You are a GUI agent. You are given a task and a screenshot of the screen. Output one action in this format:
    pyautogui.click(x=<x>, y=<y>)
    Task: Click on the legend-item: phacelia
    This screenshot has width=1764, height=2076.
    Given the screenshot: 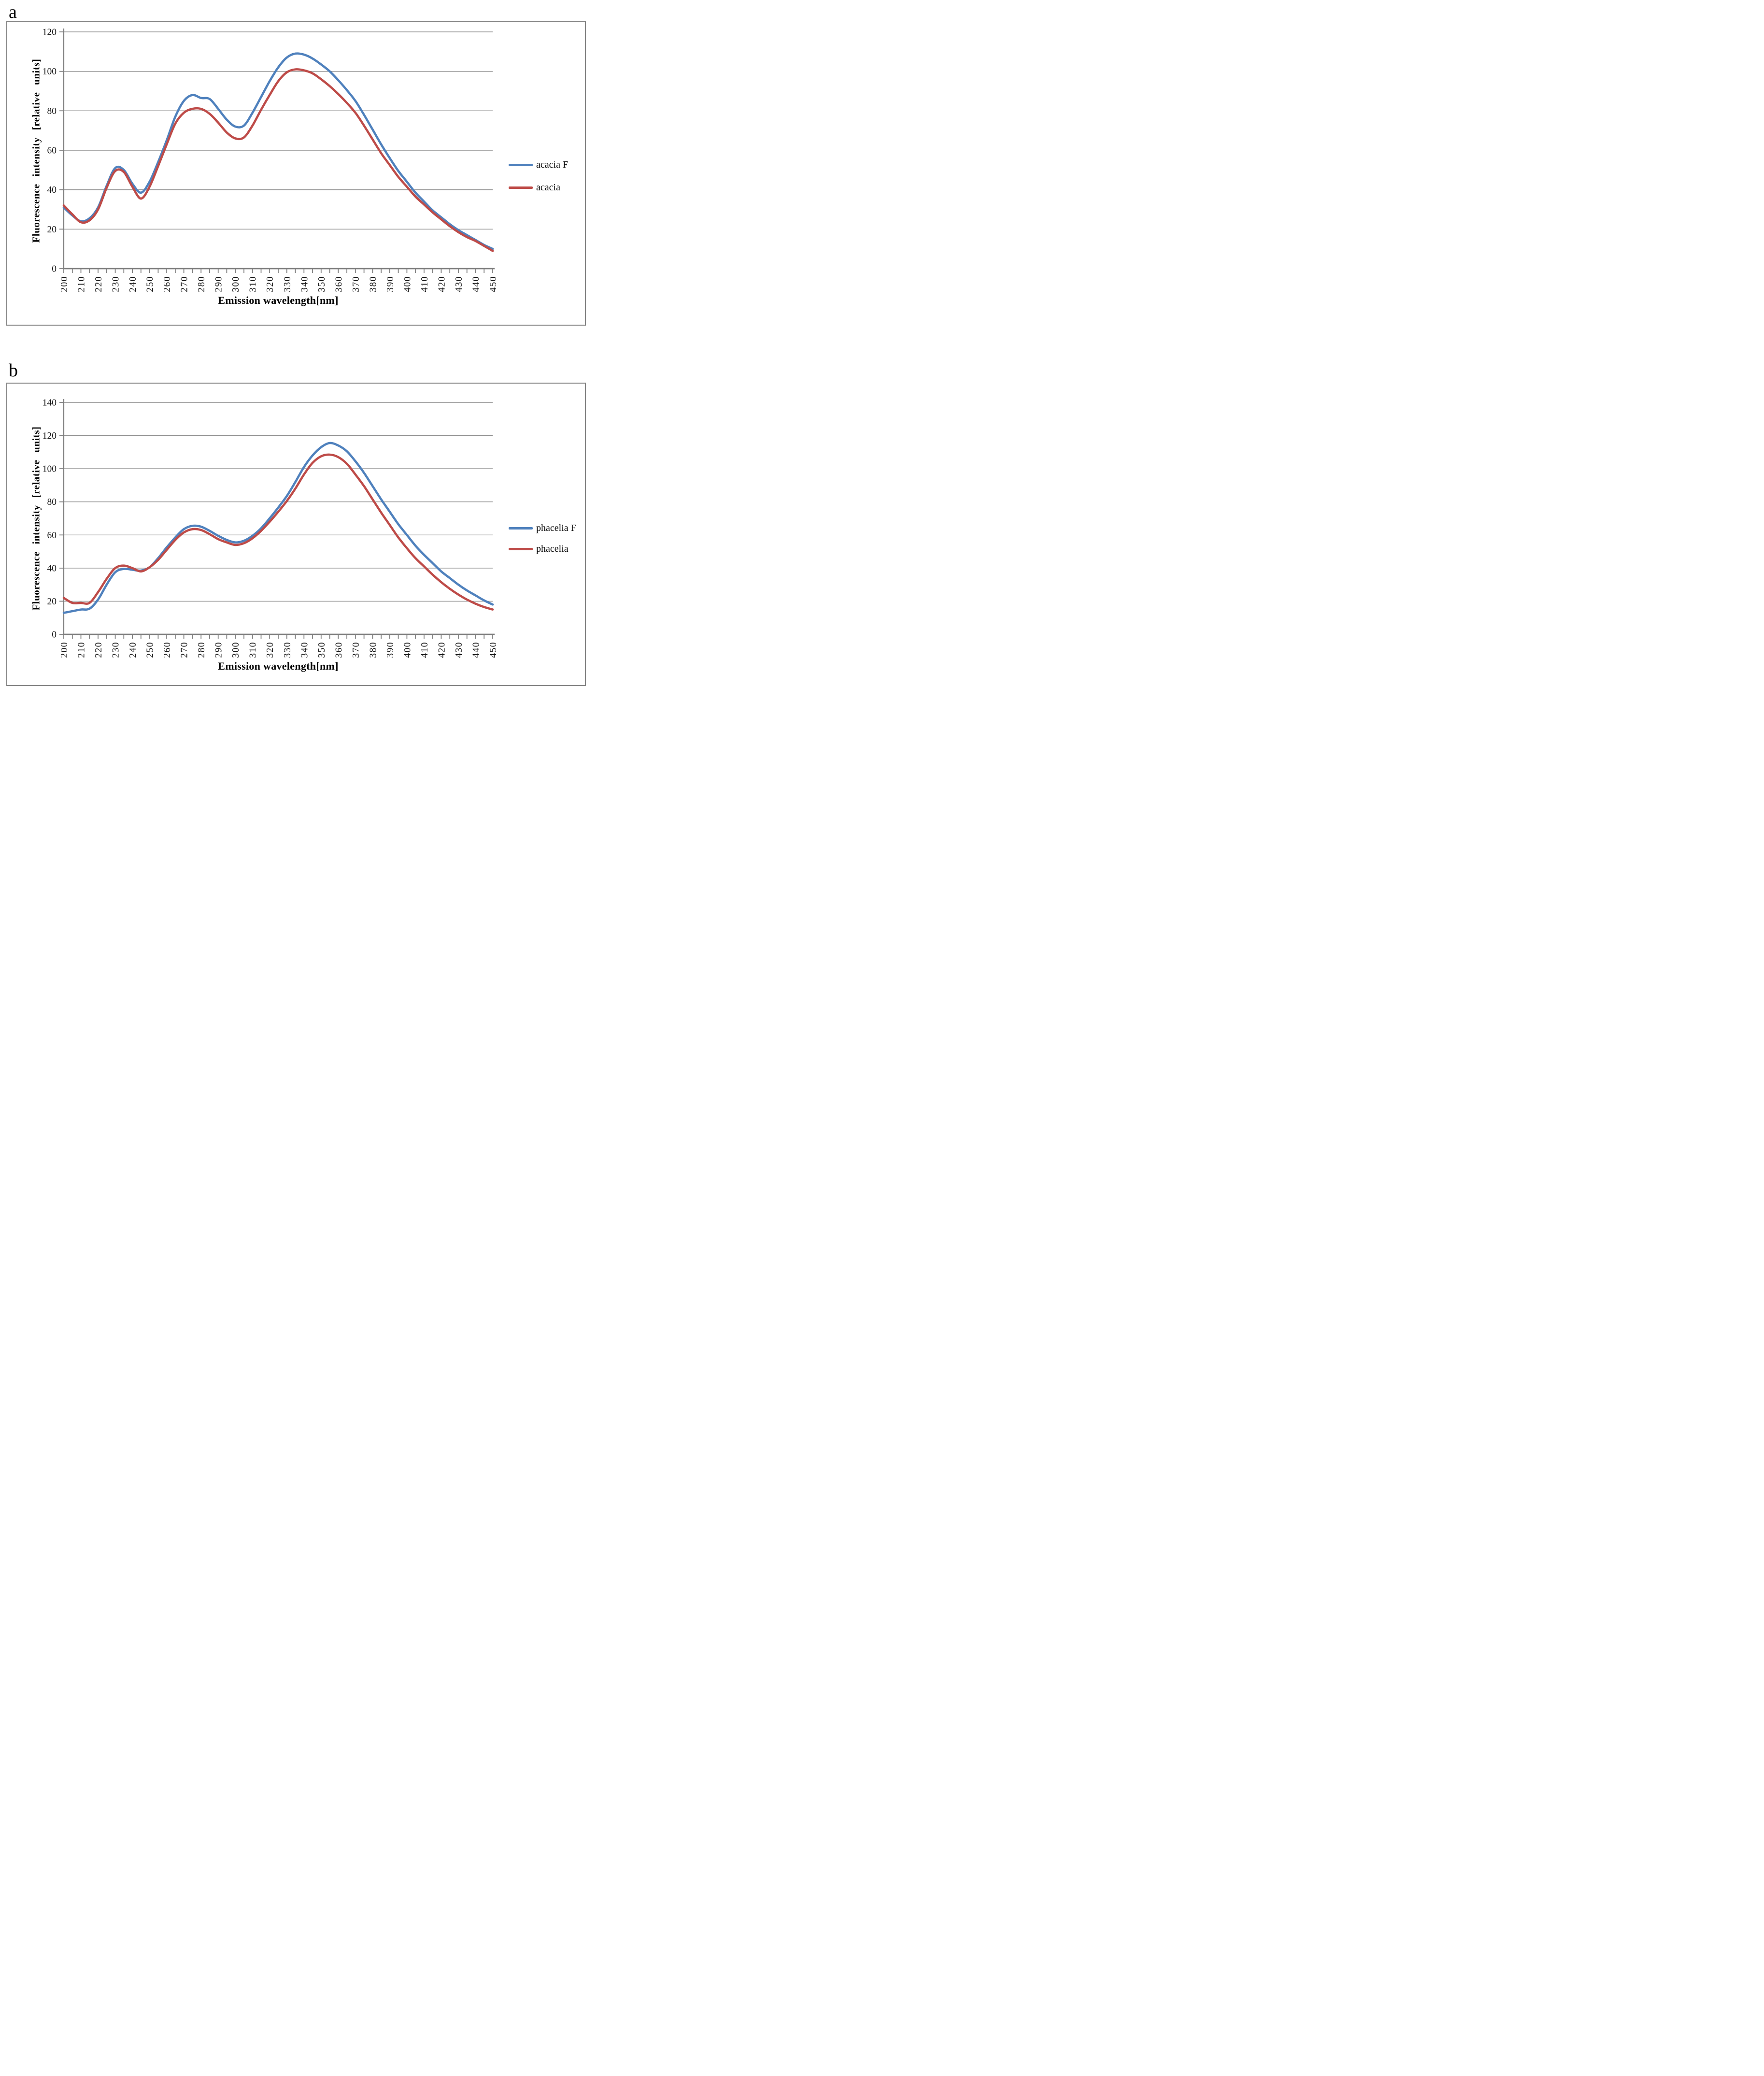 What is the action you would take?
    pyautogui.click(x=542, y=549)
    